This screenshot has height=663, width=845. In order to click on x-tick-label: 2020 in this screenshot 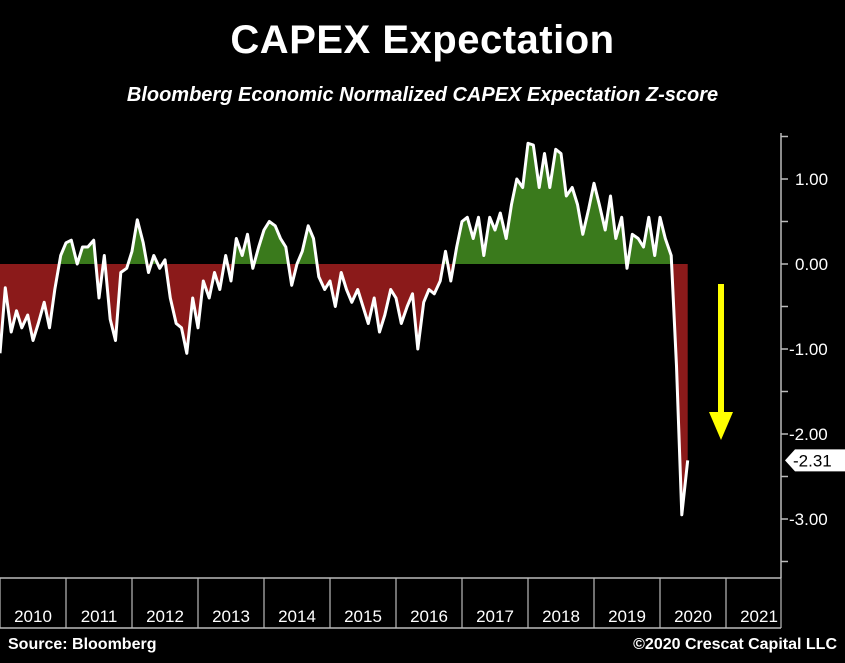, I will do `click(693, 616)`.